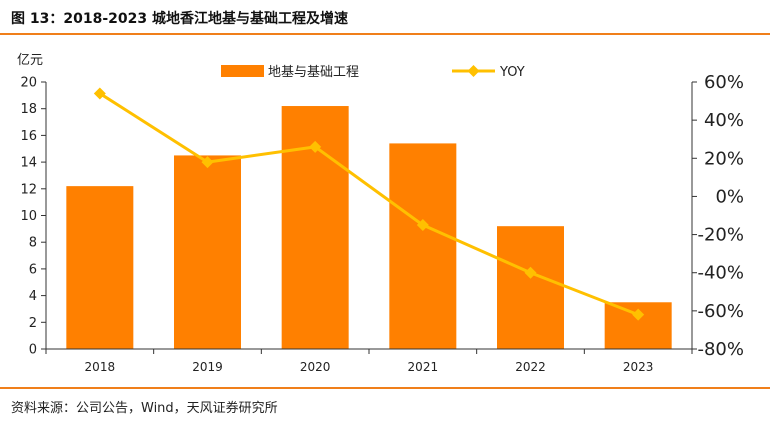 The height and width of the screenshot is (424, 770). I want to click on y-left-unit-label: 亿元, so click(30, 60).